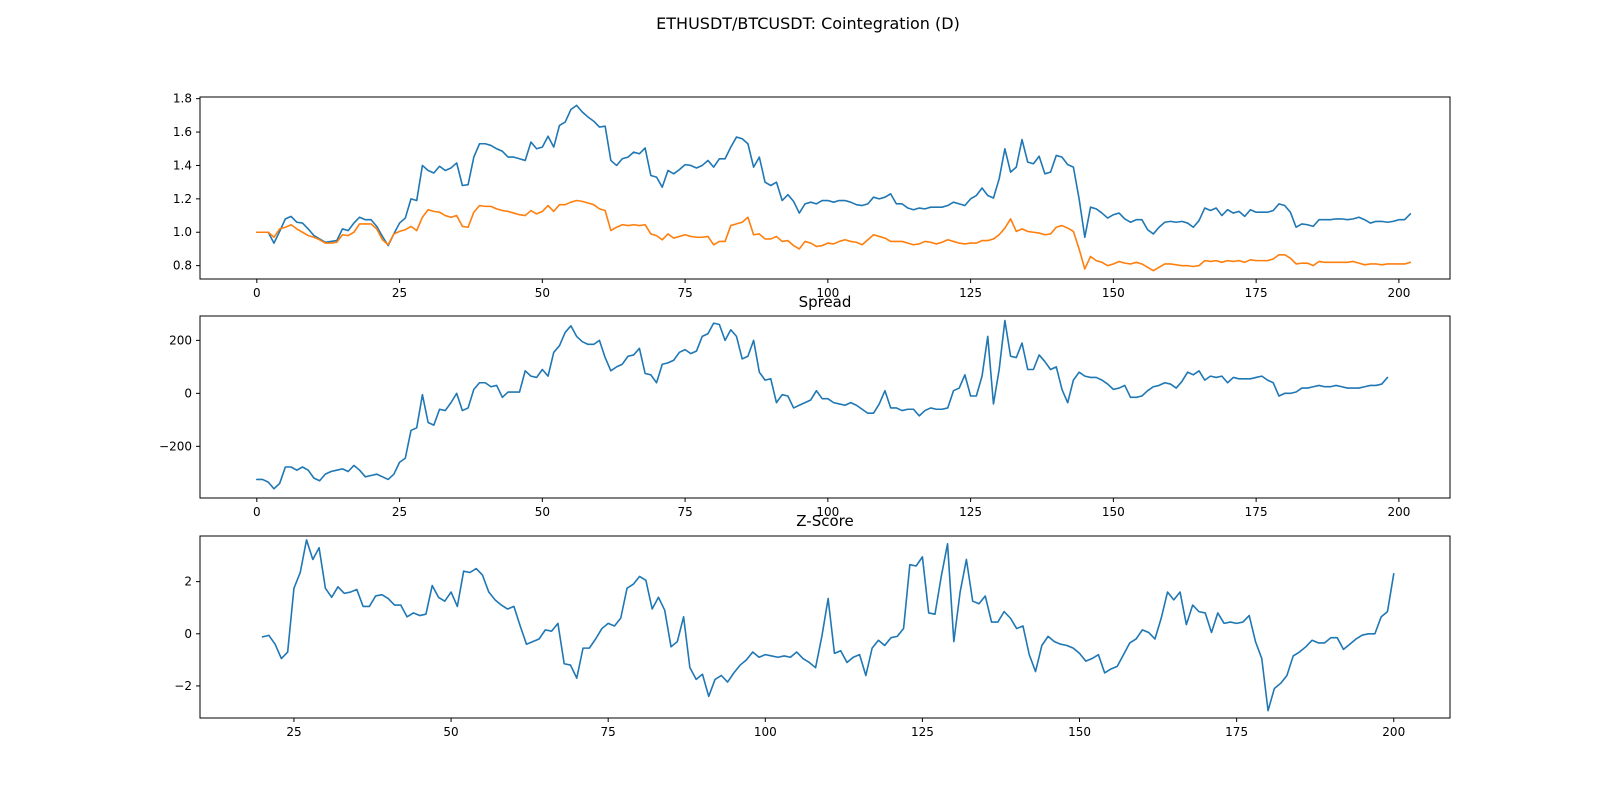 The height and width of the screenshot is (800, 1600). What do you see at coordinates (182, 266) in the screenshot?
I see `price-panel-y-tick-label: 0.8` at bounding box center [182, 266].